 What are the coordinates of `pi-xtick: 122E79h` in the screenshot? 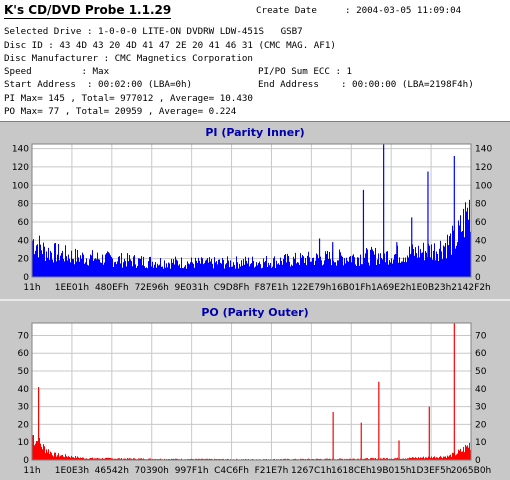 It's located at (311, 288).